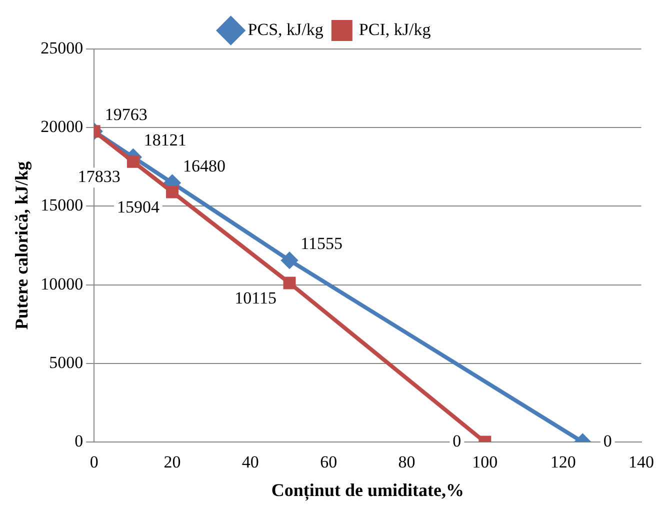  What do you see at coordinates (126, 114) in the screenshot?
I see `data-label: 19763` at bounding box center [126, 114].